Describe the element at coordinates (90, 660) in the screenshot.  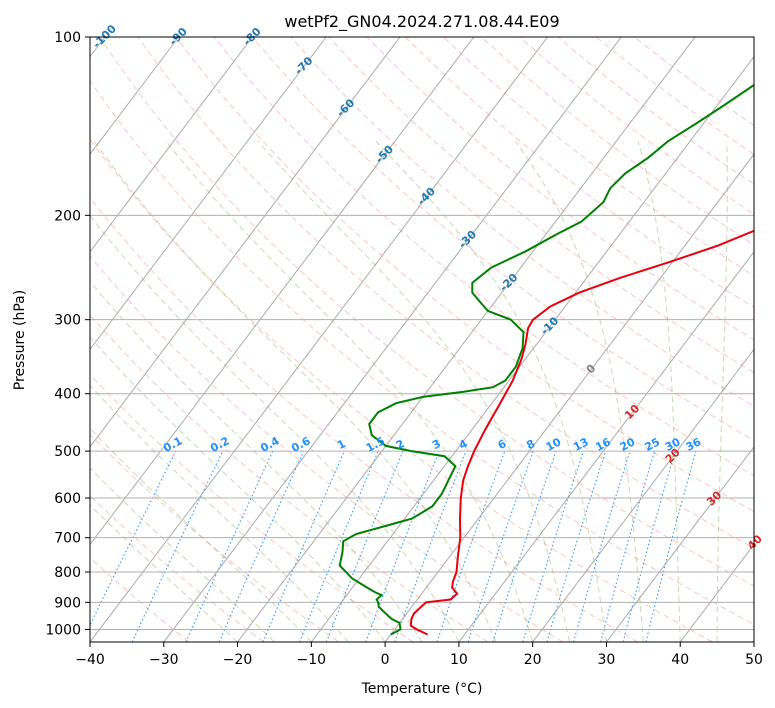
I see `x-tick-label: −40` at that location.